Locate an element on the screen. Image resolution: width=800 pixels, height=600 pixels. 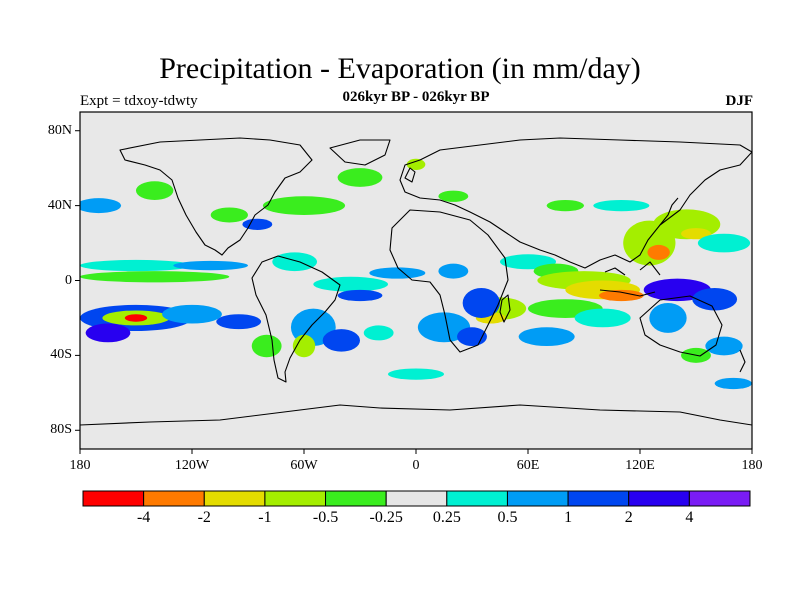
colorbar is located at coordinates (416, 498).